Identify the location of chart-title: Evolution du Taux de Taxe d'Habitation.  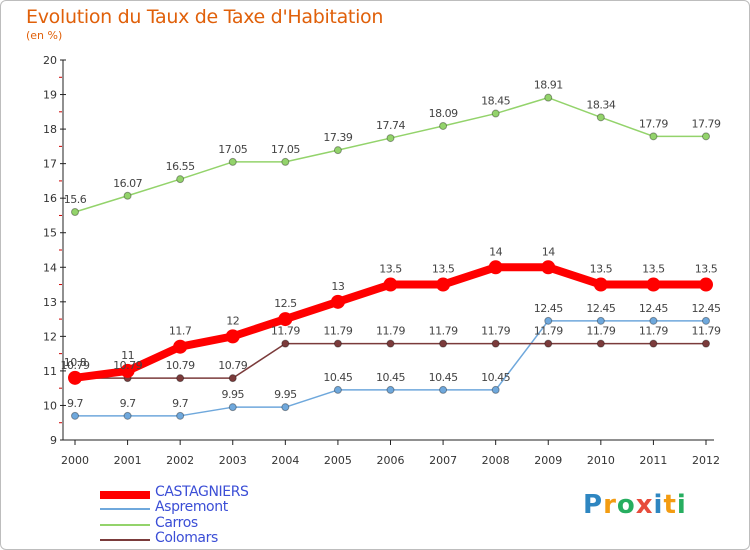
(205, 17).